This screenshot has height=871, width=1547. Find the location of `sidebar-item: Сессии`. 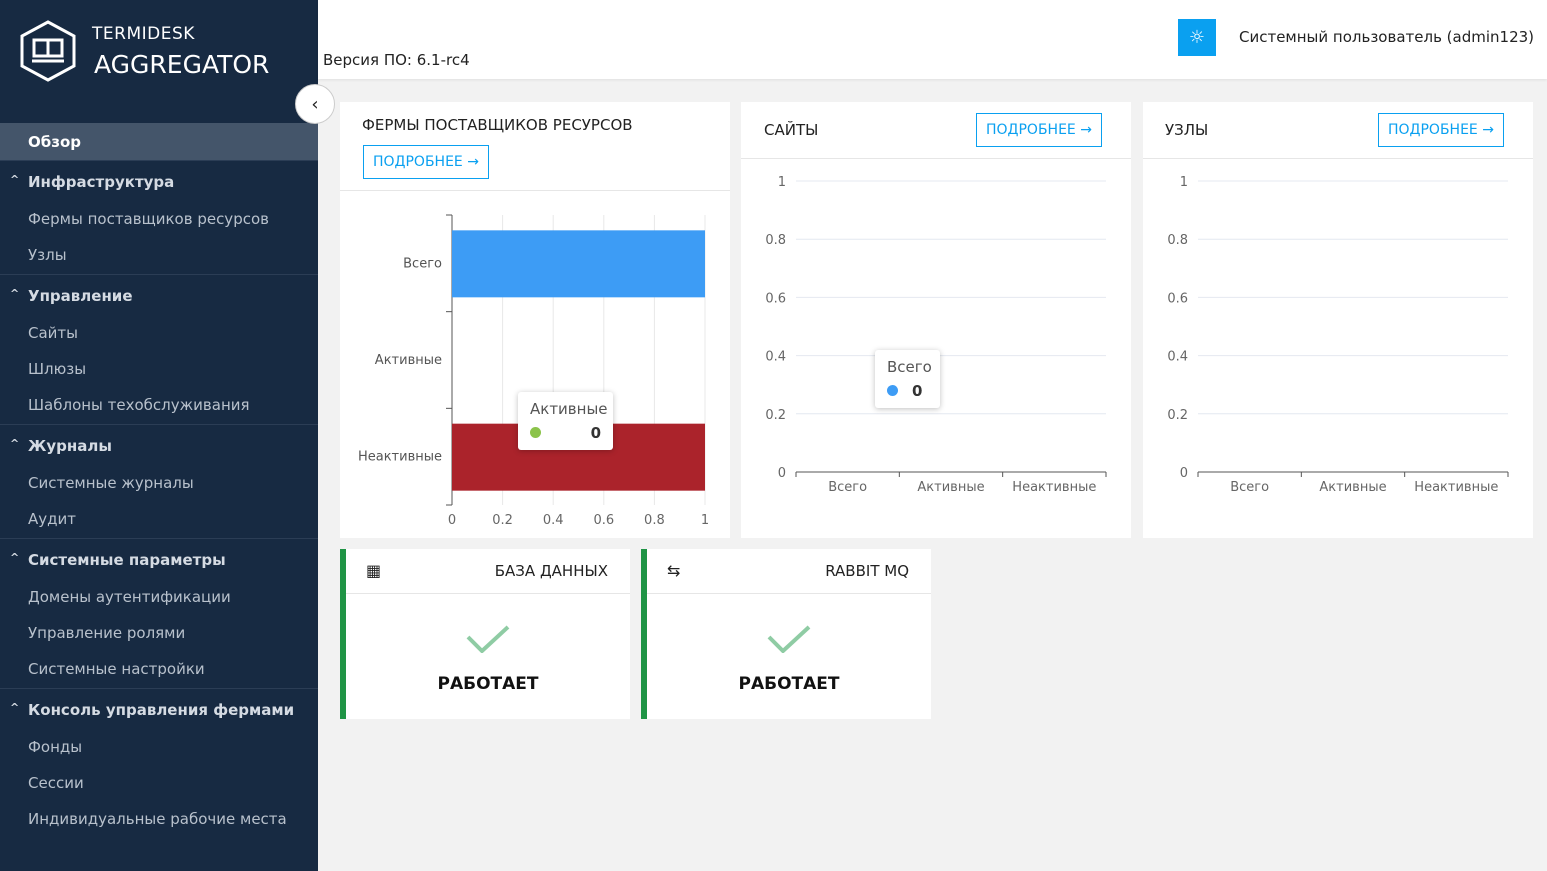

sidebar-item: Сессии is located at coordinates (56, 783).